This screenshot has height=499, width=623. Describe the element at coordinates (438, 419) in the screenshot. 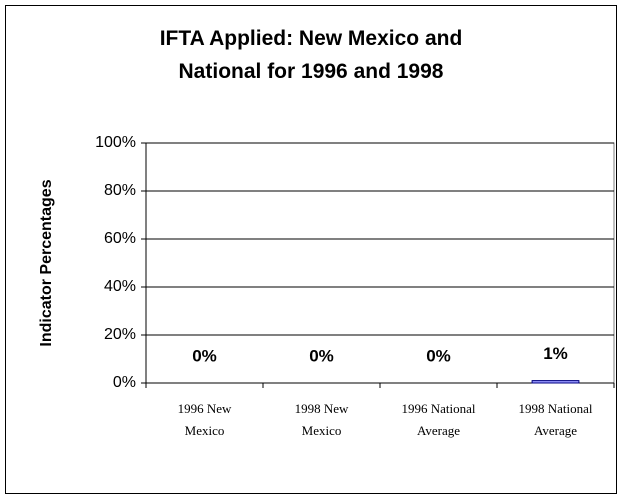

I see `x-tick-label: 1996 National Average` at that location.